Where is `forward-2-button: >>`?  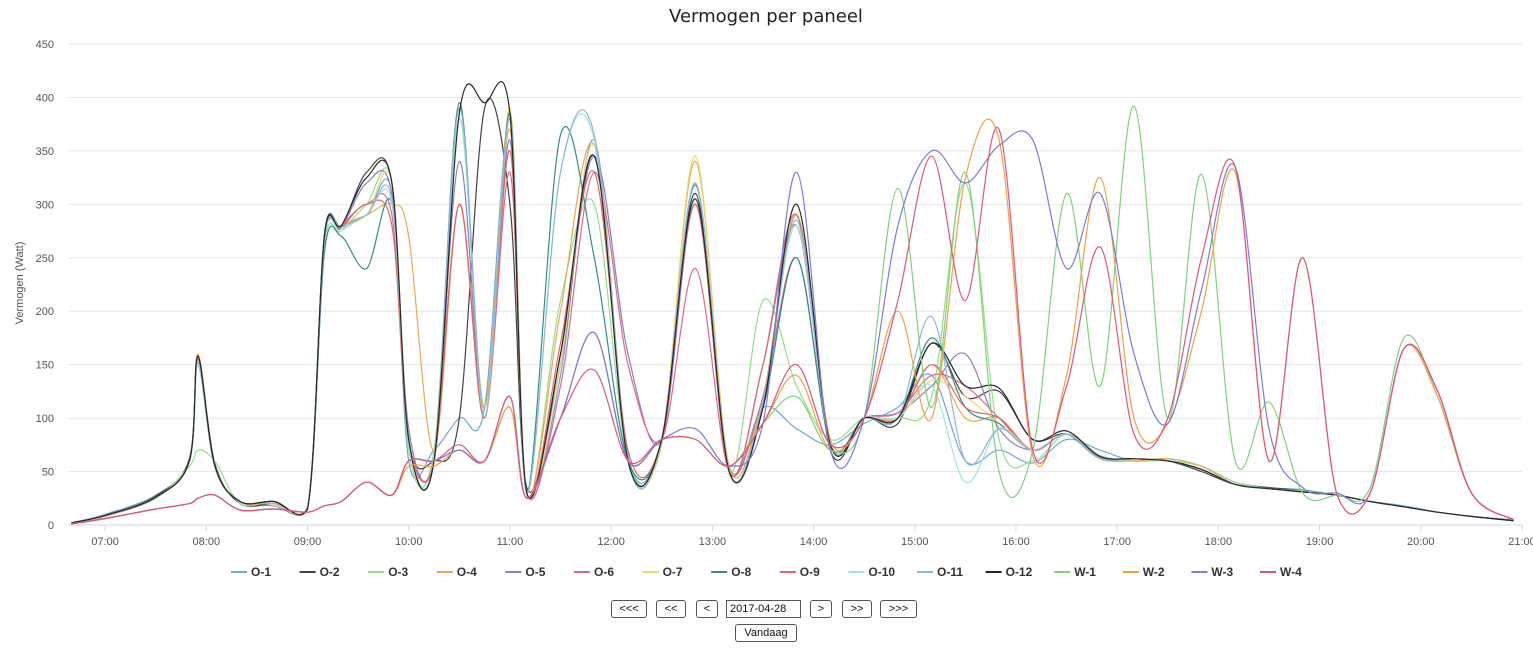 forward-2-button: >> is located at coordinates (857, 609).